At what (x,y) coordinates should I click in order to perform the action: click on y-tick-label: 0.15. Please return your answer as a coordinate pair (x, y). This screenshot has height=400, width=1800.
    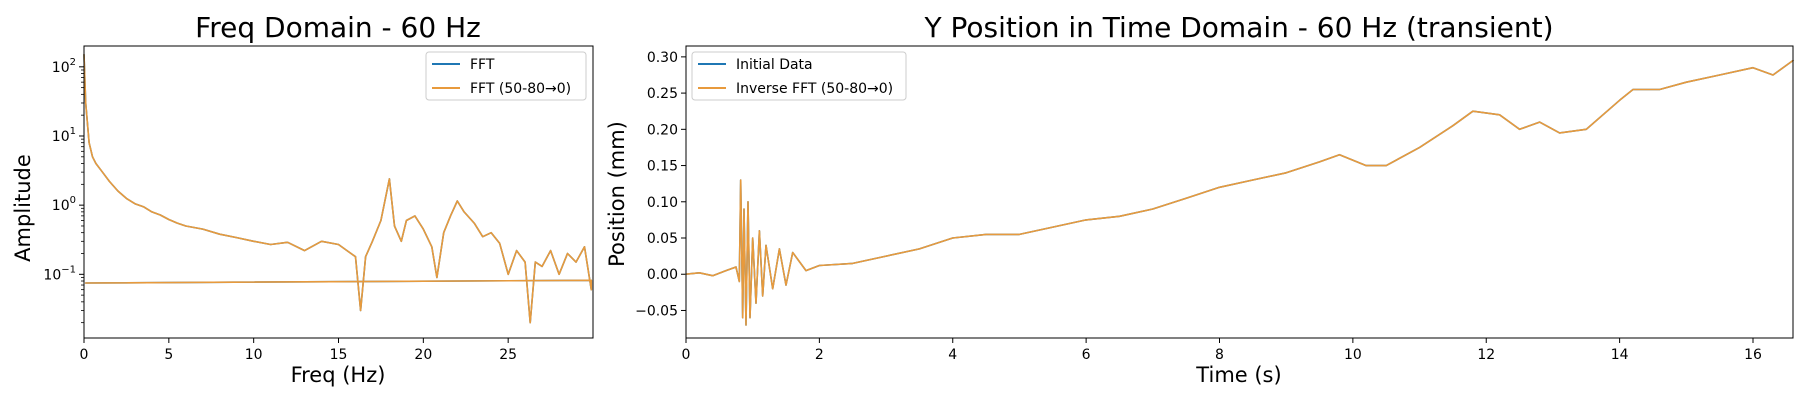
    Looking at the image, I should click on (662, 167).